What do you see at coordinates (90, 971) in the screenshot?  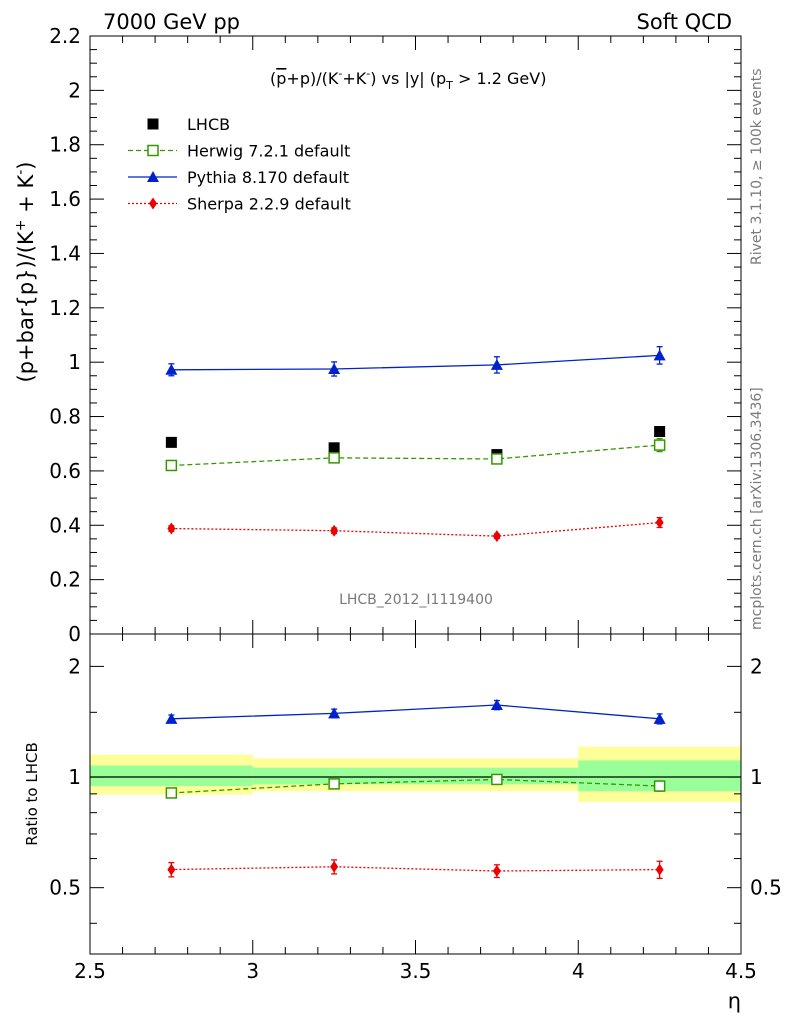 I see `x-tick-label: 2.5` at bounding box center [90, 971].